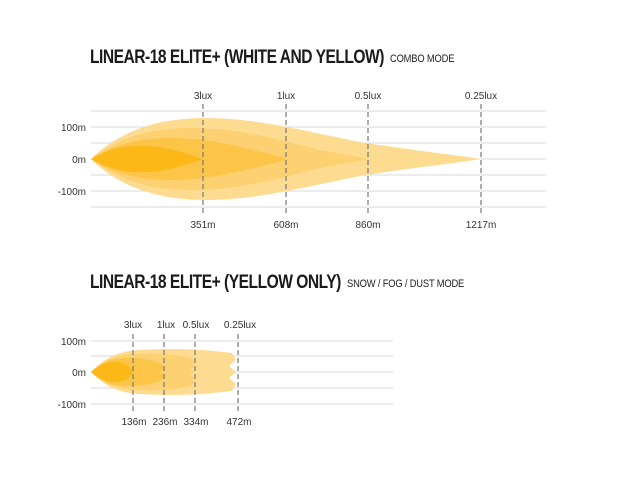 This screenshot has width=640, height=480. Describe the element at coordinates (285, 225) in the screenshot. I see `chart1-distance-label: 608m` at that location.